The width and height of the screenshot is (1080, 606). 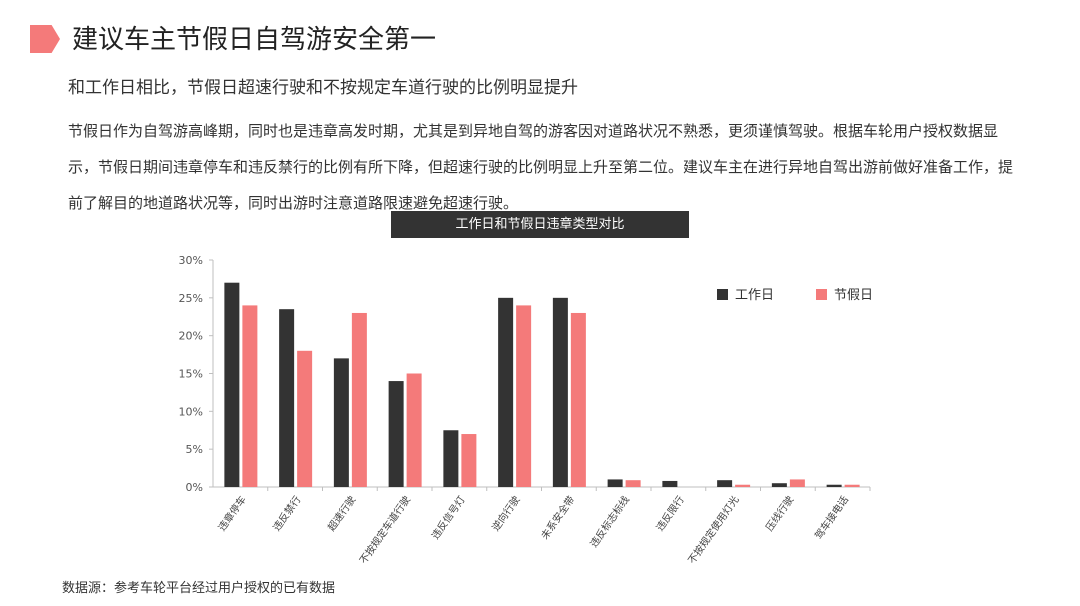 I want to click on y-tick-label: 20%, so click(x=191, y=336).